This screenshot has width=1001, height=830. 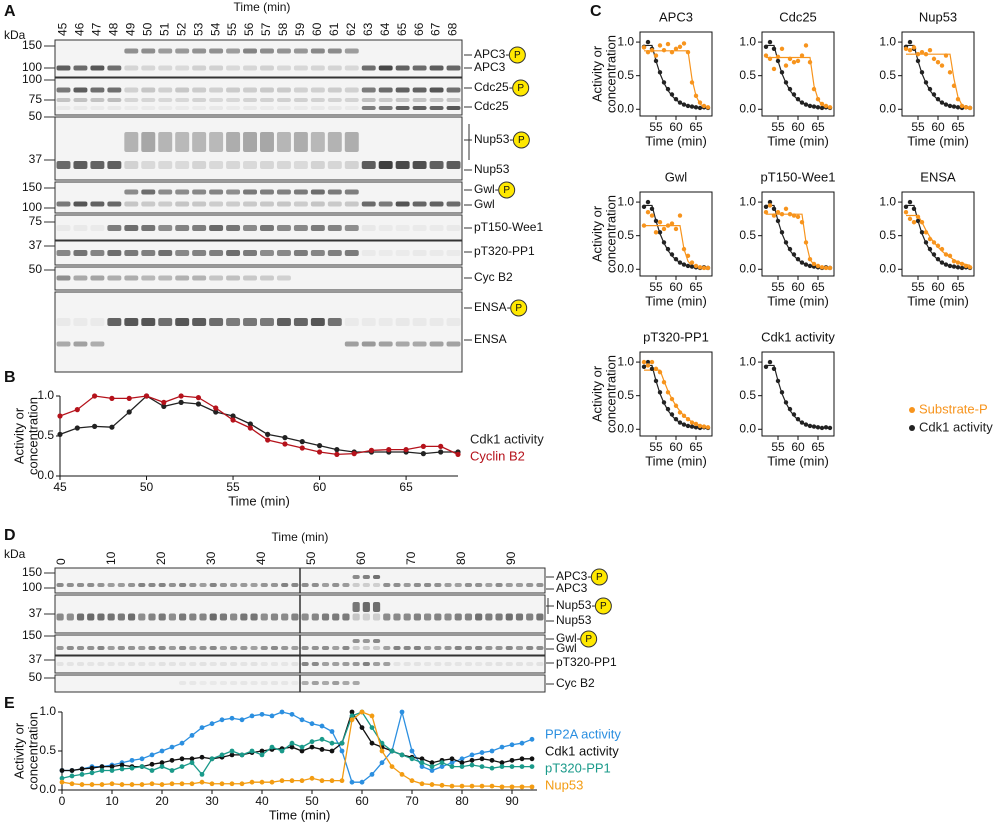 I want to click on lane-label: 57, so click(x=266, y=29).